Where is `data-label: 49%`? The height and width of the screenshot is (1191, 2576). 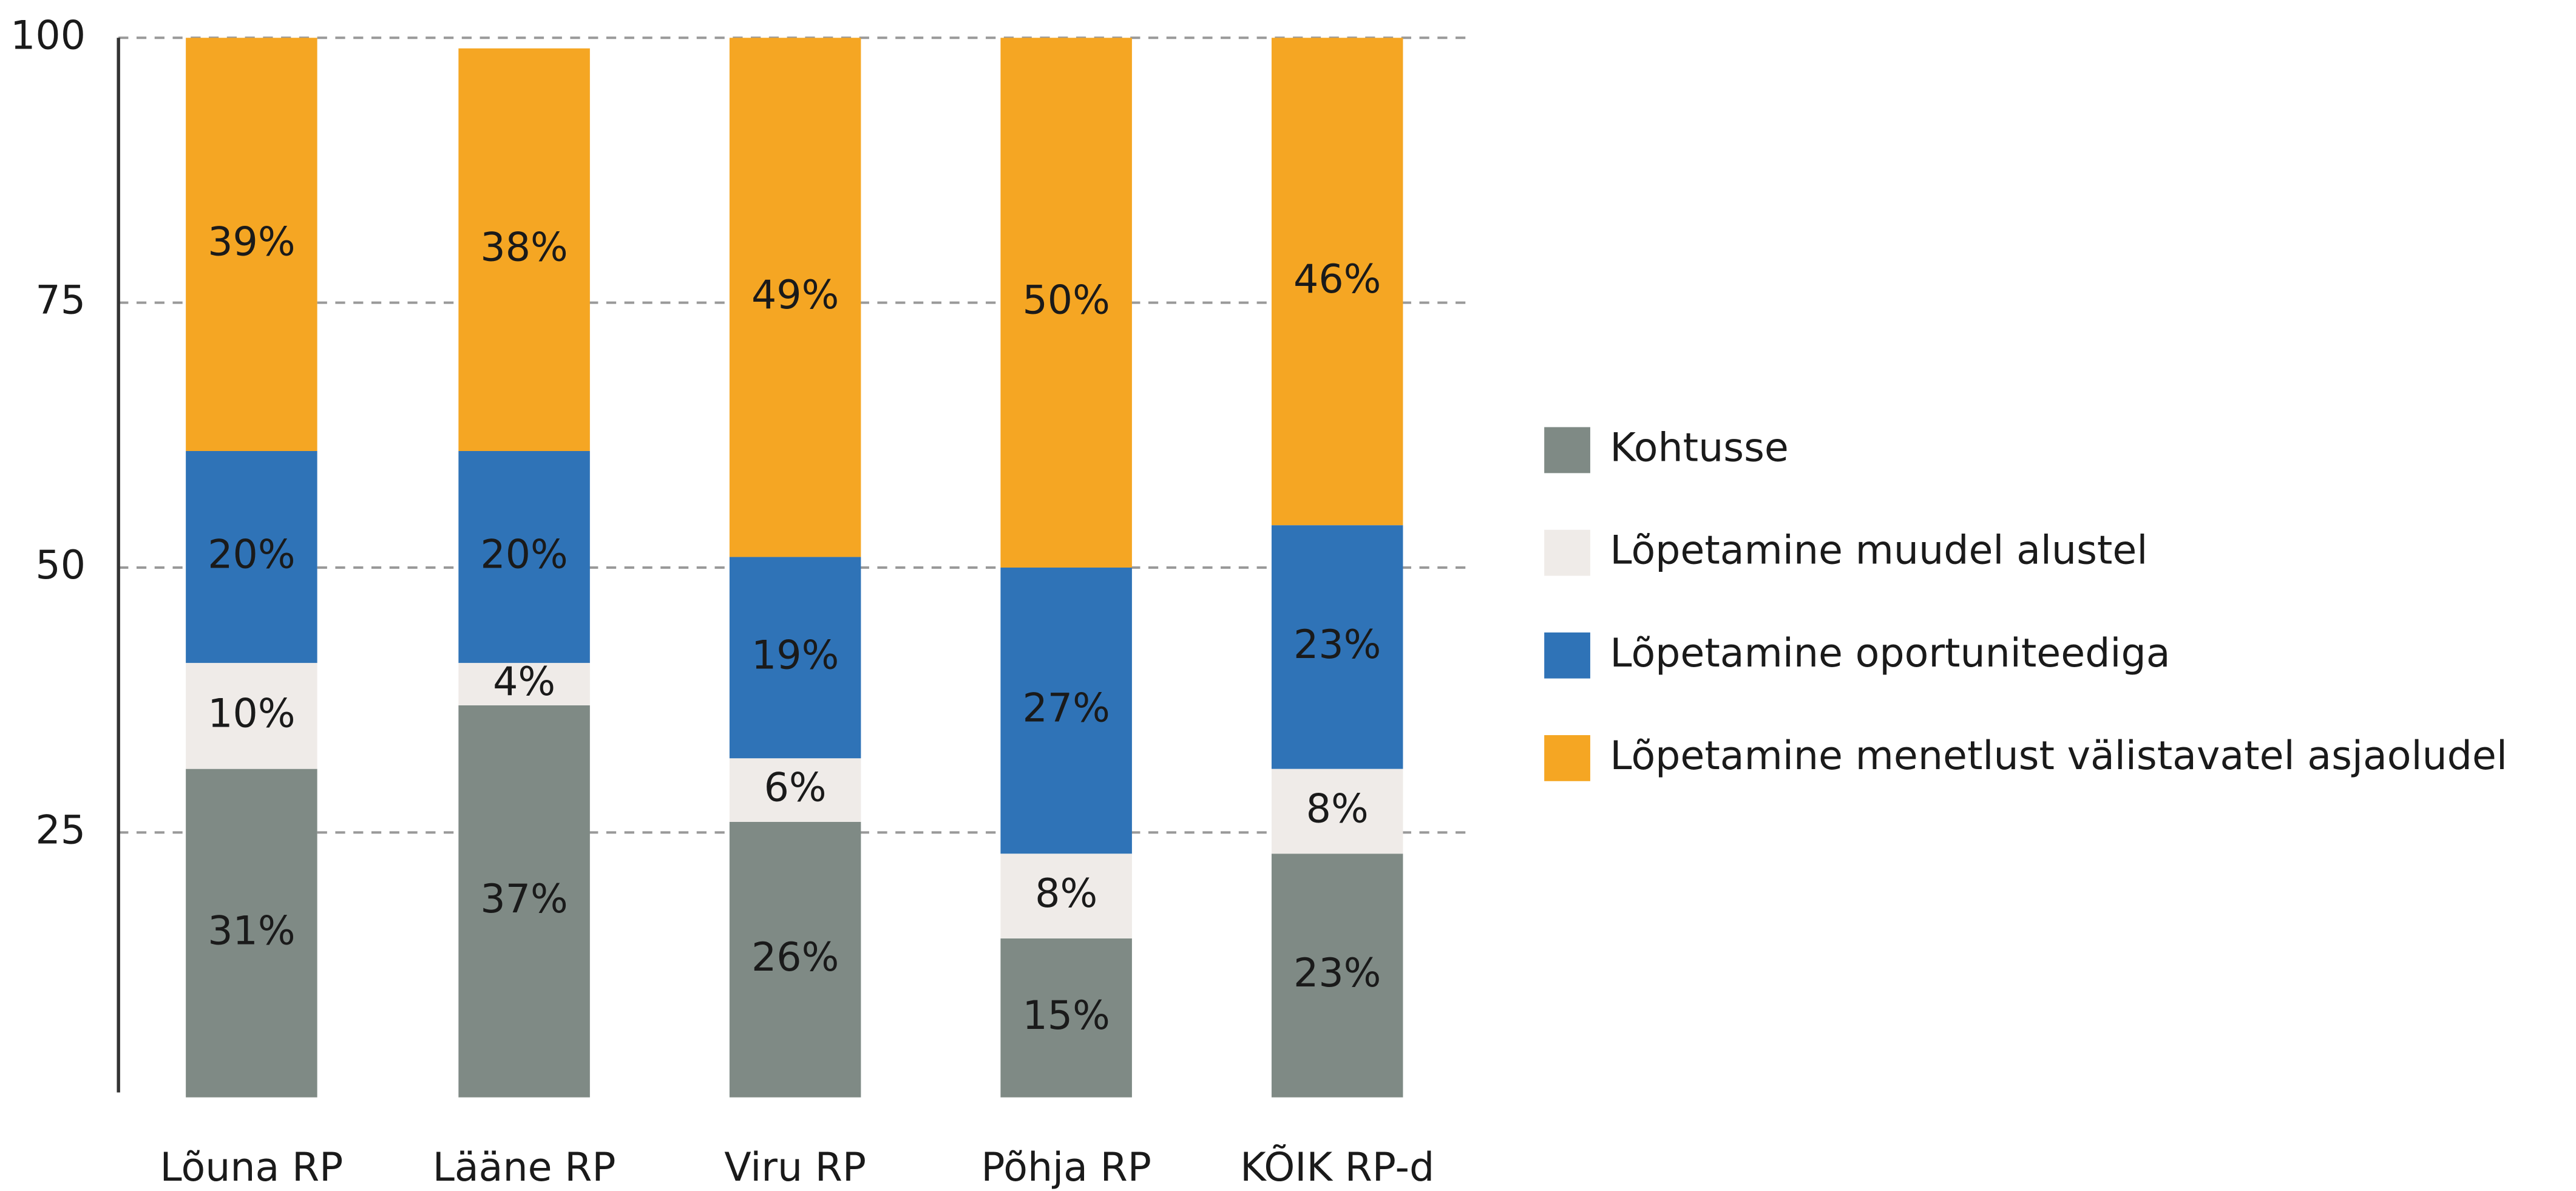
data-label: 49% is located at coordinates (795, 295).